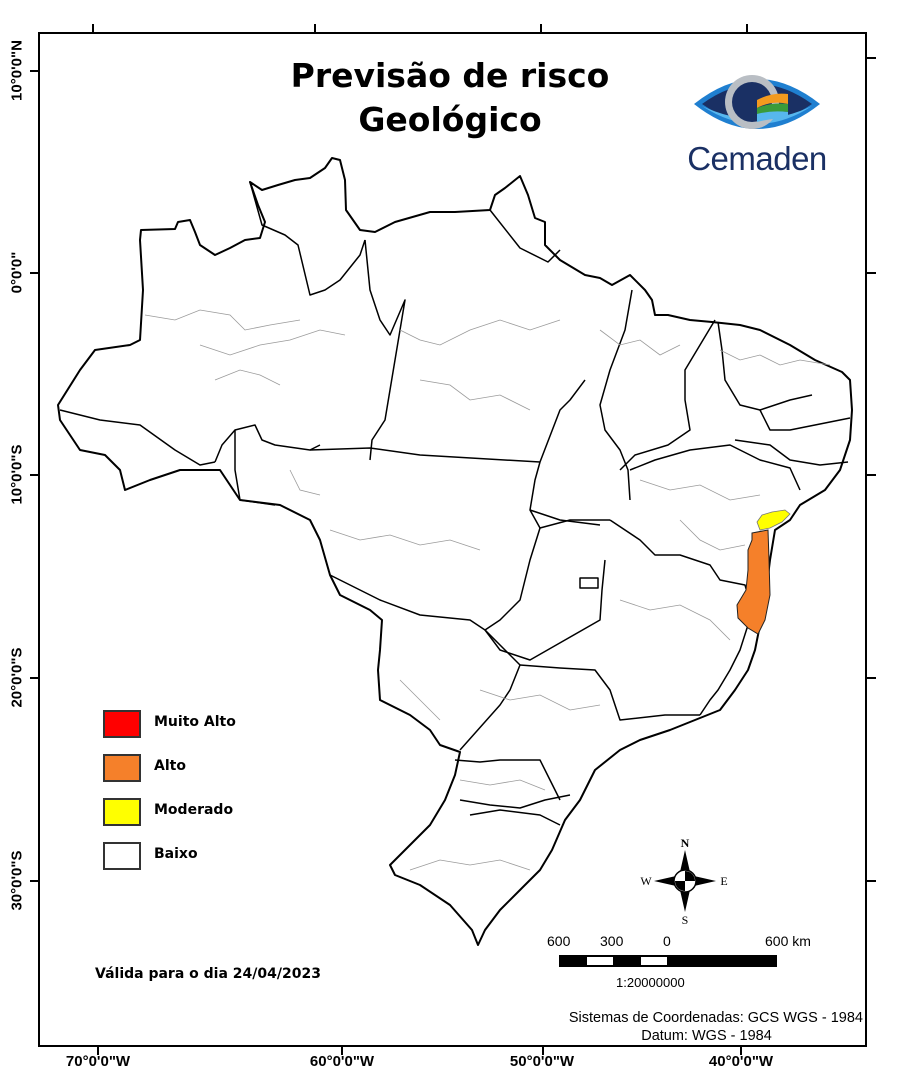 The image size is (907, 1080). I want to click on bottom-tick-50w, so click(543, 1050).